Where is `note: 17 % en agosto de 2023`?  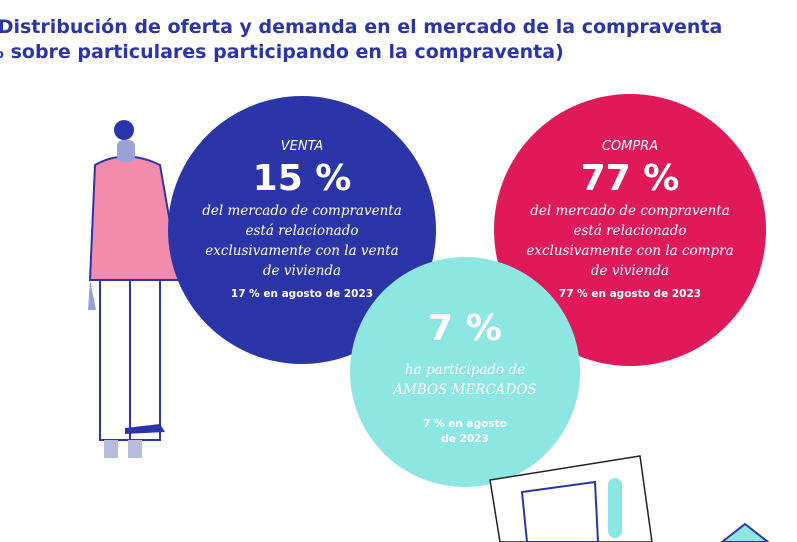
note: 17 % en agosto de 2023 is located at coordinates (302, 294).